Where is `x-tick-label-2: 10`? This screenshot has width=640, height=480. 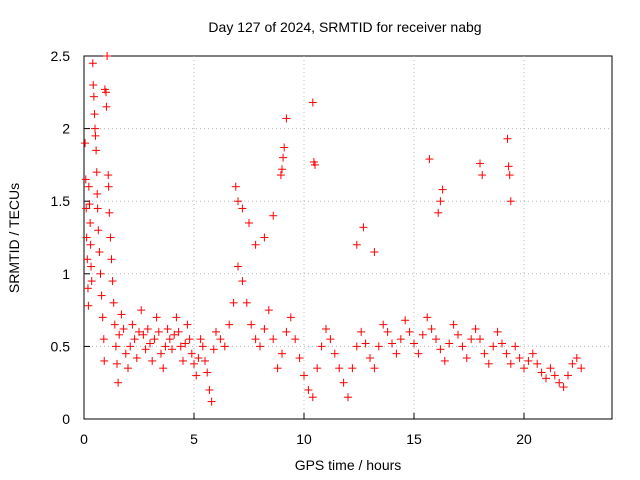
x-tick-label-2: 10 is located at coordinates (304, 439).